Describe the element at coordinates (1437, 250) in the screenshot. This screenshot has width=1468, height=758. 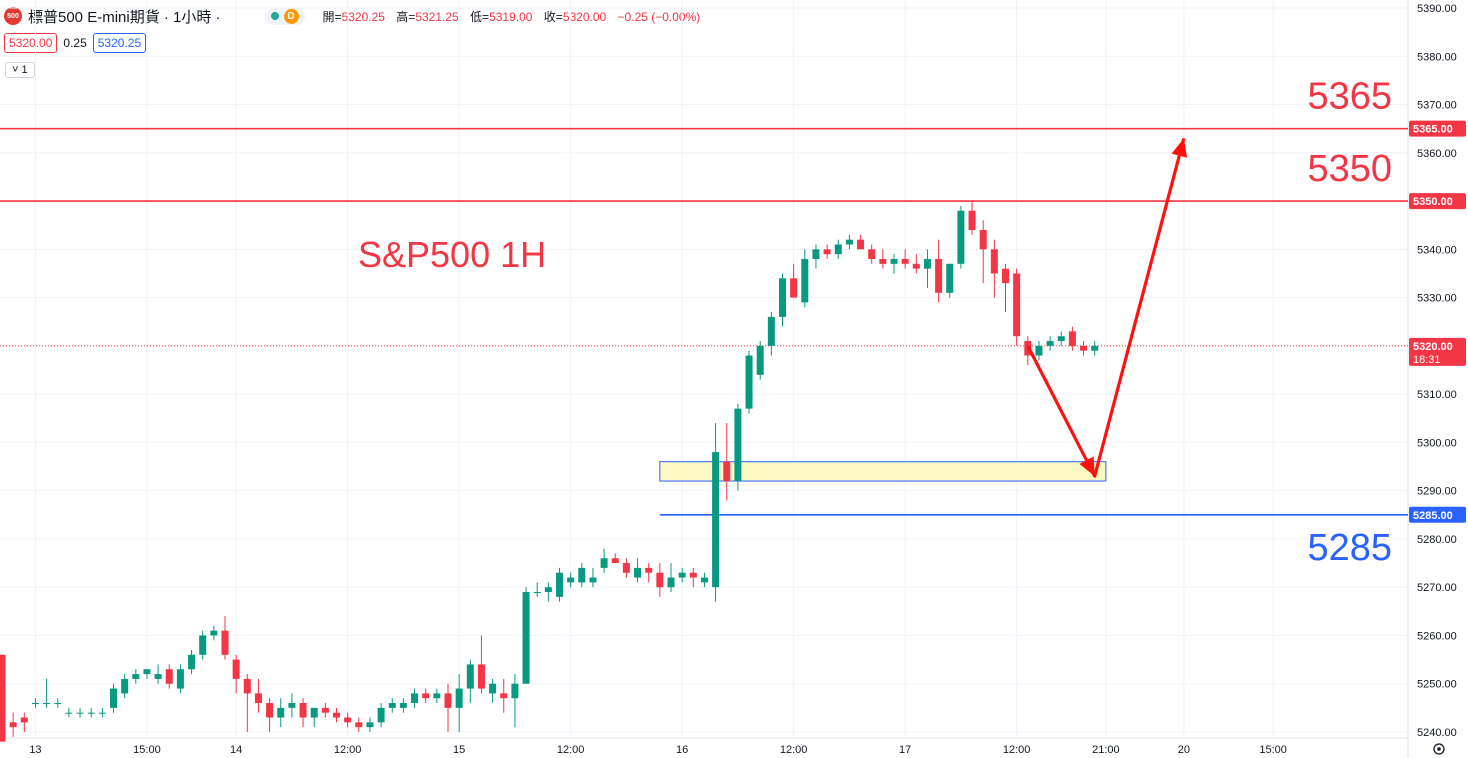
I see `price-tick-label: 5340.00` at that location.